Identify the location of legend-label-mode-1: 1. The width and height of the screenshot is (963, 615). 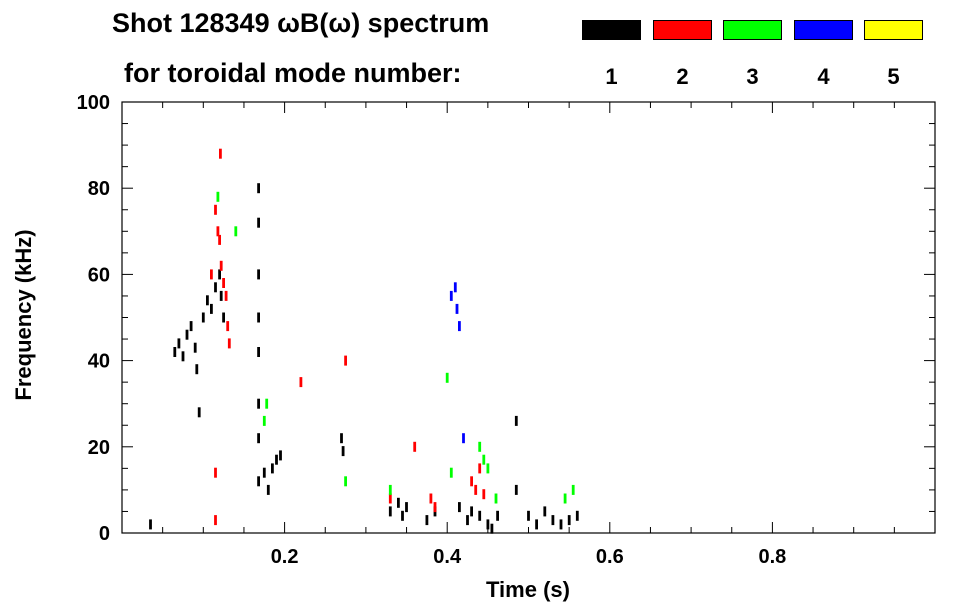
(611, 76).